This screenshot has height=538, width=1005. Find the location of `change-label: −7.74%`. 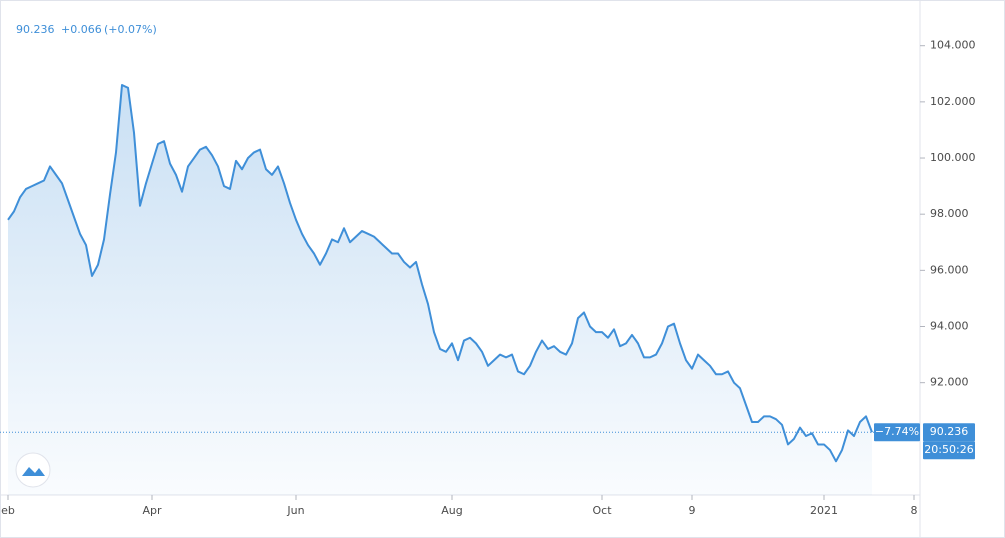

change-label: −7.74% is located at coordinates (897, 431).